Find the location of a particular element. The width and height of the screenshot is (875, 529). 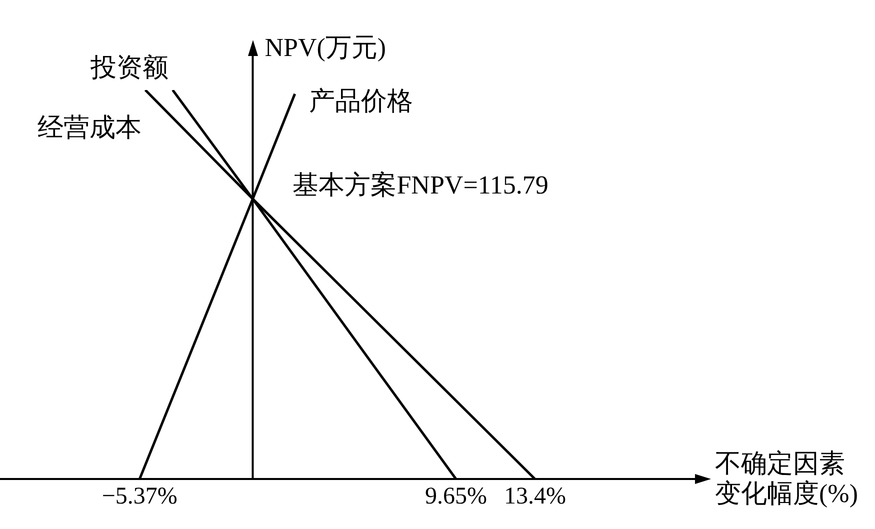

series-label: 经营成本 is located at coordinates (89, 127).